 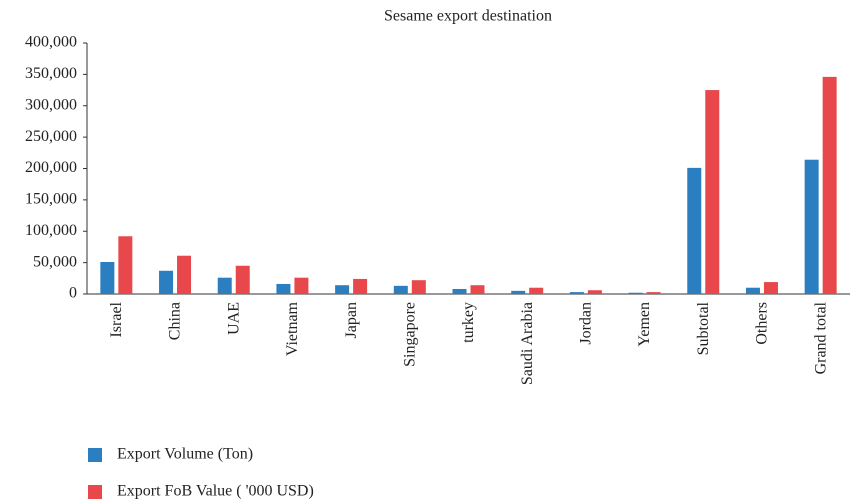 I want to click on legend-label: Export Volume (Ton), so click(x=185, y=454).